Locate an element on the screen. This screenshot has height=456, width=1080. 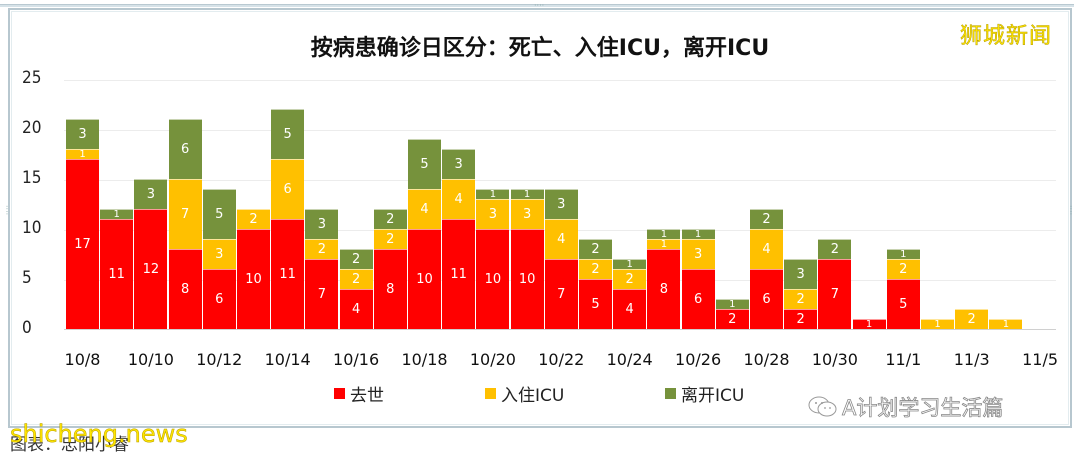
bar-10-21: 10 3 1 is located at coordinates (527, 259).